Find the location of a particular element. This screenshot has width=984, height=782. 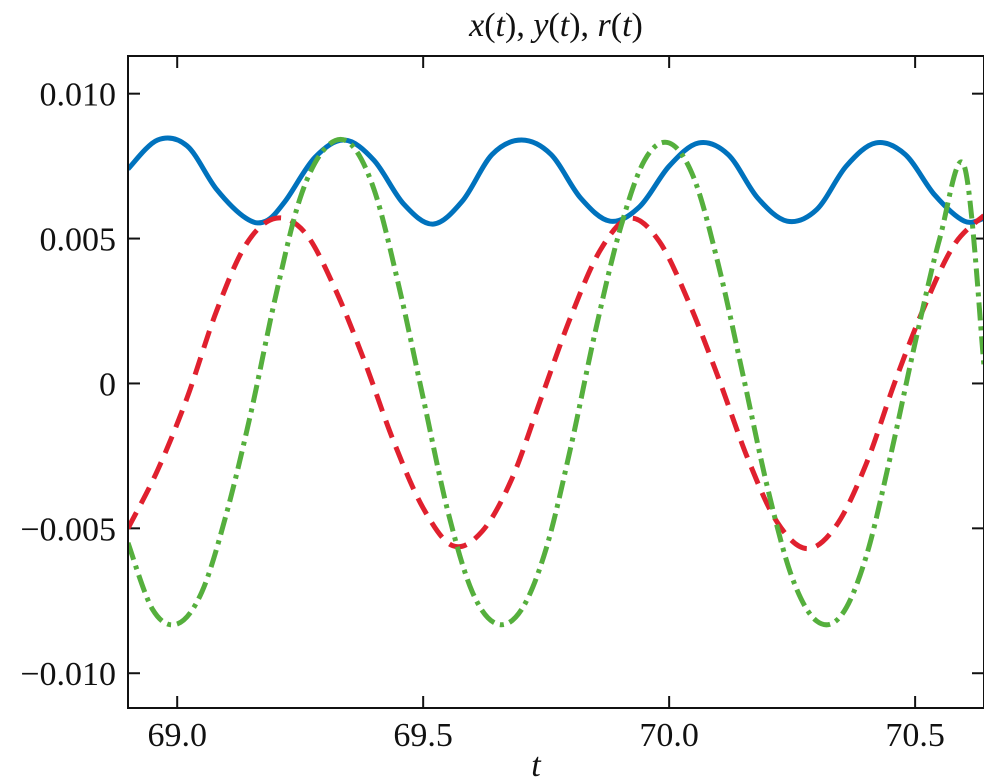

y-tick-label: −0.010 is located at coordinates (68, 674).